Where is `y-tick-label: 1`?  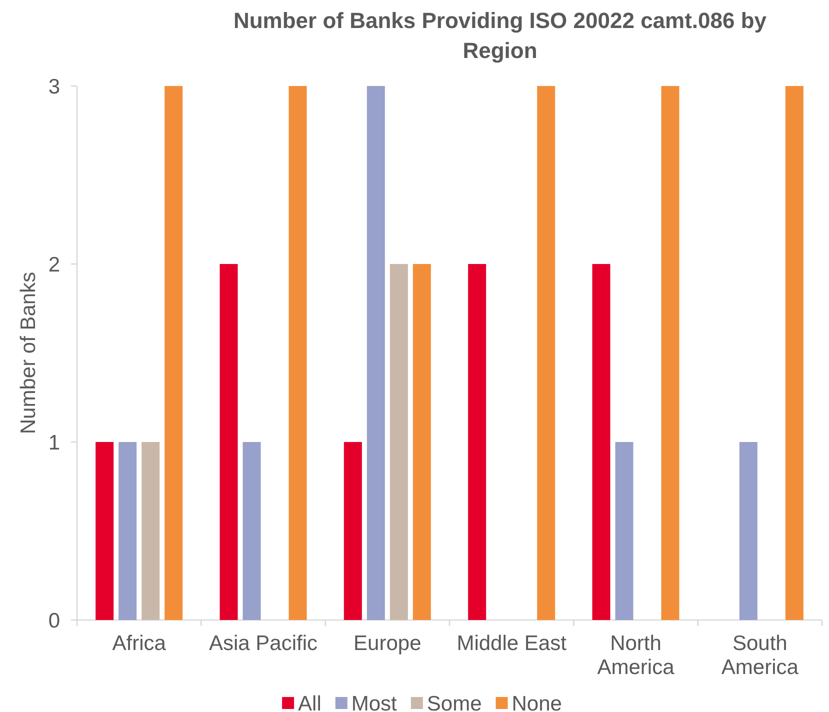 y-tick-label: 1 is located at coordinates (54, 442).